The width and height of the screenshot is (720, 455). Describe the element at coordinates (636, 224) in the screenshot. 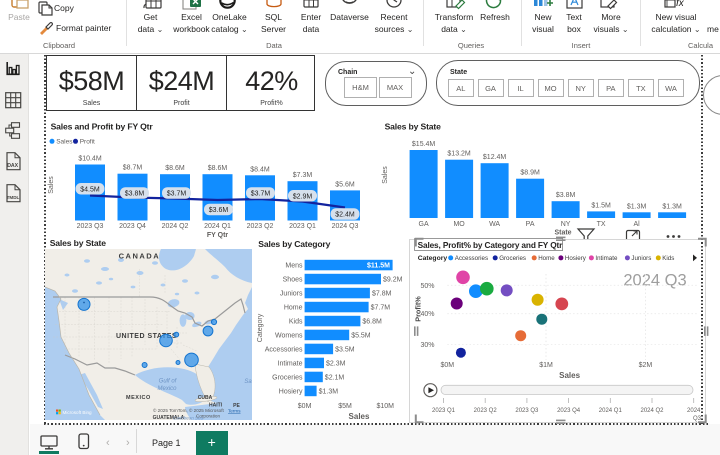

I see `svg-text: Al` at that location.